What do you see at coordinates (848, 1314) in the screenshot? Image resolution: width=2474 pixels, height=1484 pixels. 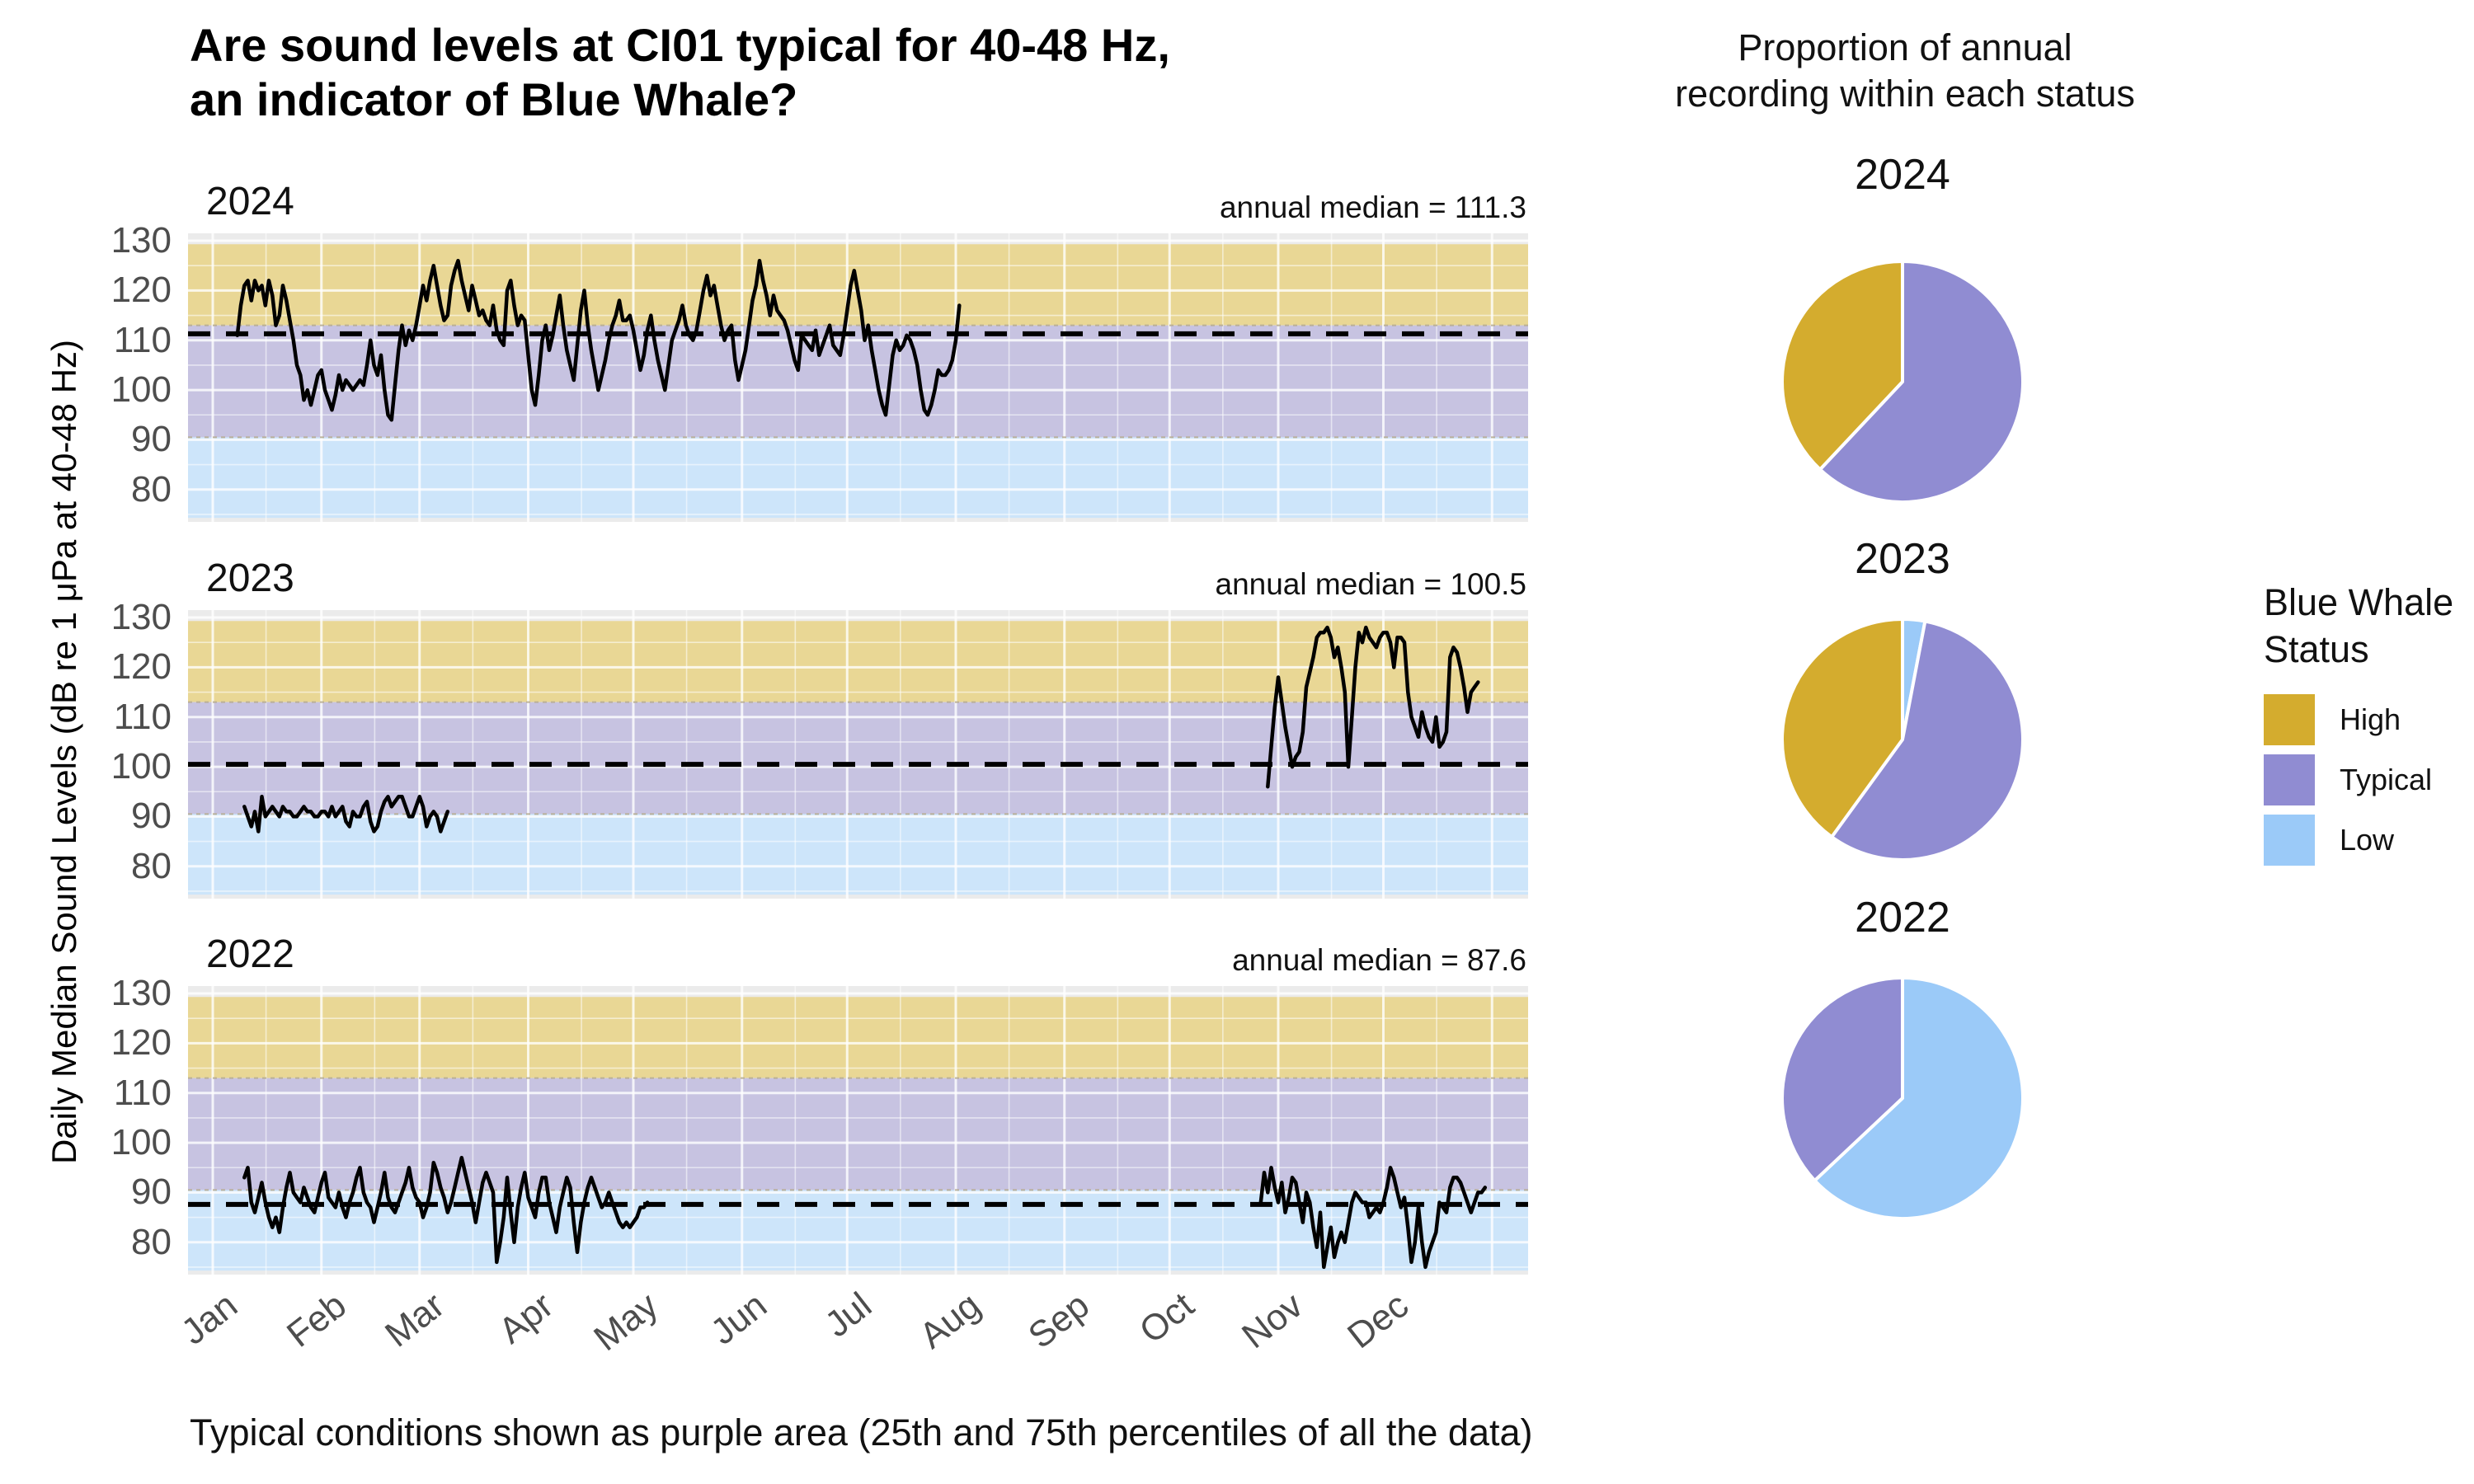 I see `x-tick-label-jul: Jul` at bounding box center [848, 1314].